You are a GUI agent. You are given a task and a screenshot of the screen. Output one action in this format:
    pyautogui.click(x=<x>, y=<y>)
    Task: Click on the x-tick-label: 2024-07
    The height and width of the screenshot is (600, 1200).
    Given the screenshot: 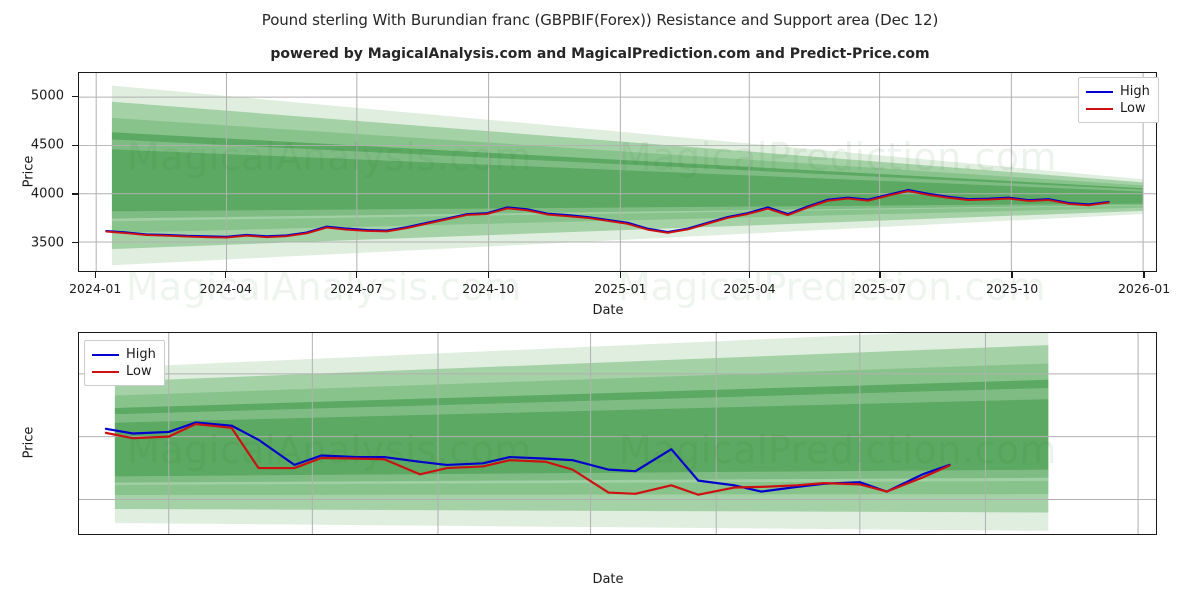 What is the action you would take?
    pyautogui.click(x=356, y=288)
    